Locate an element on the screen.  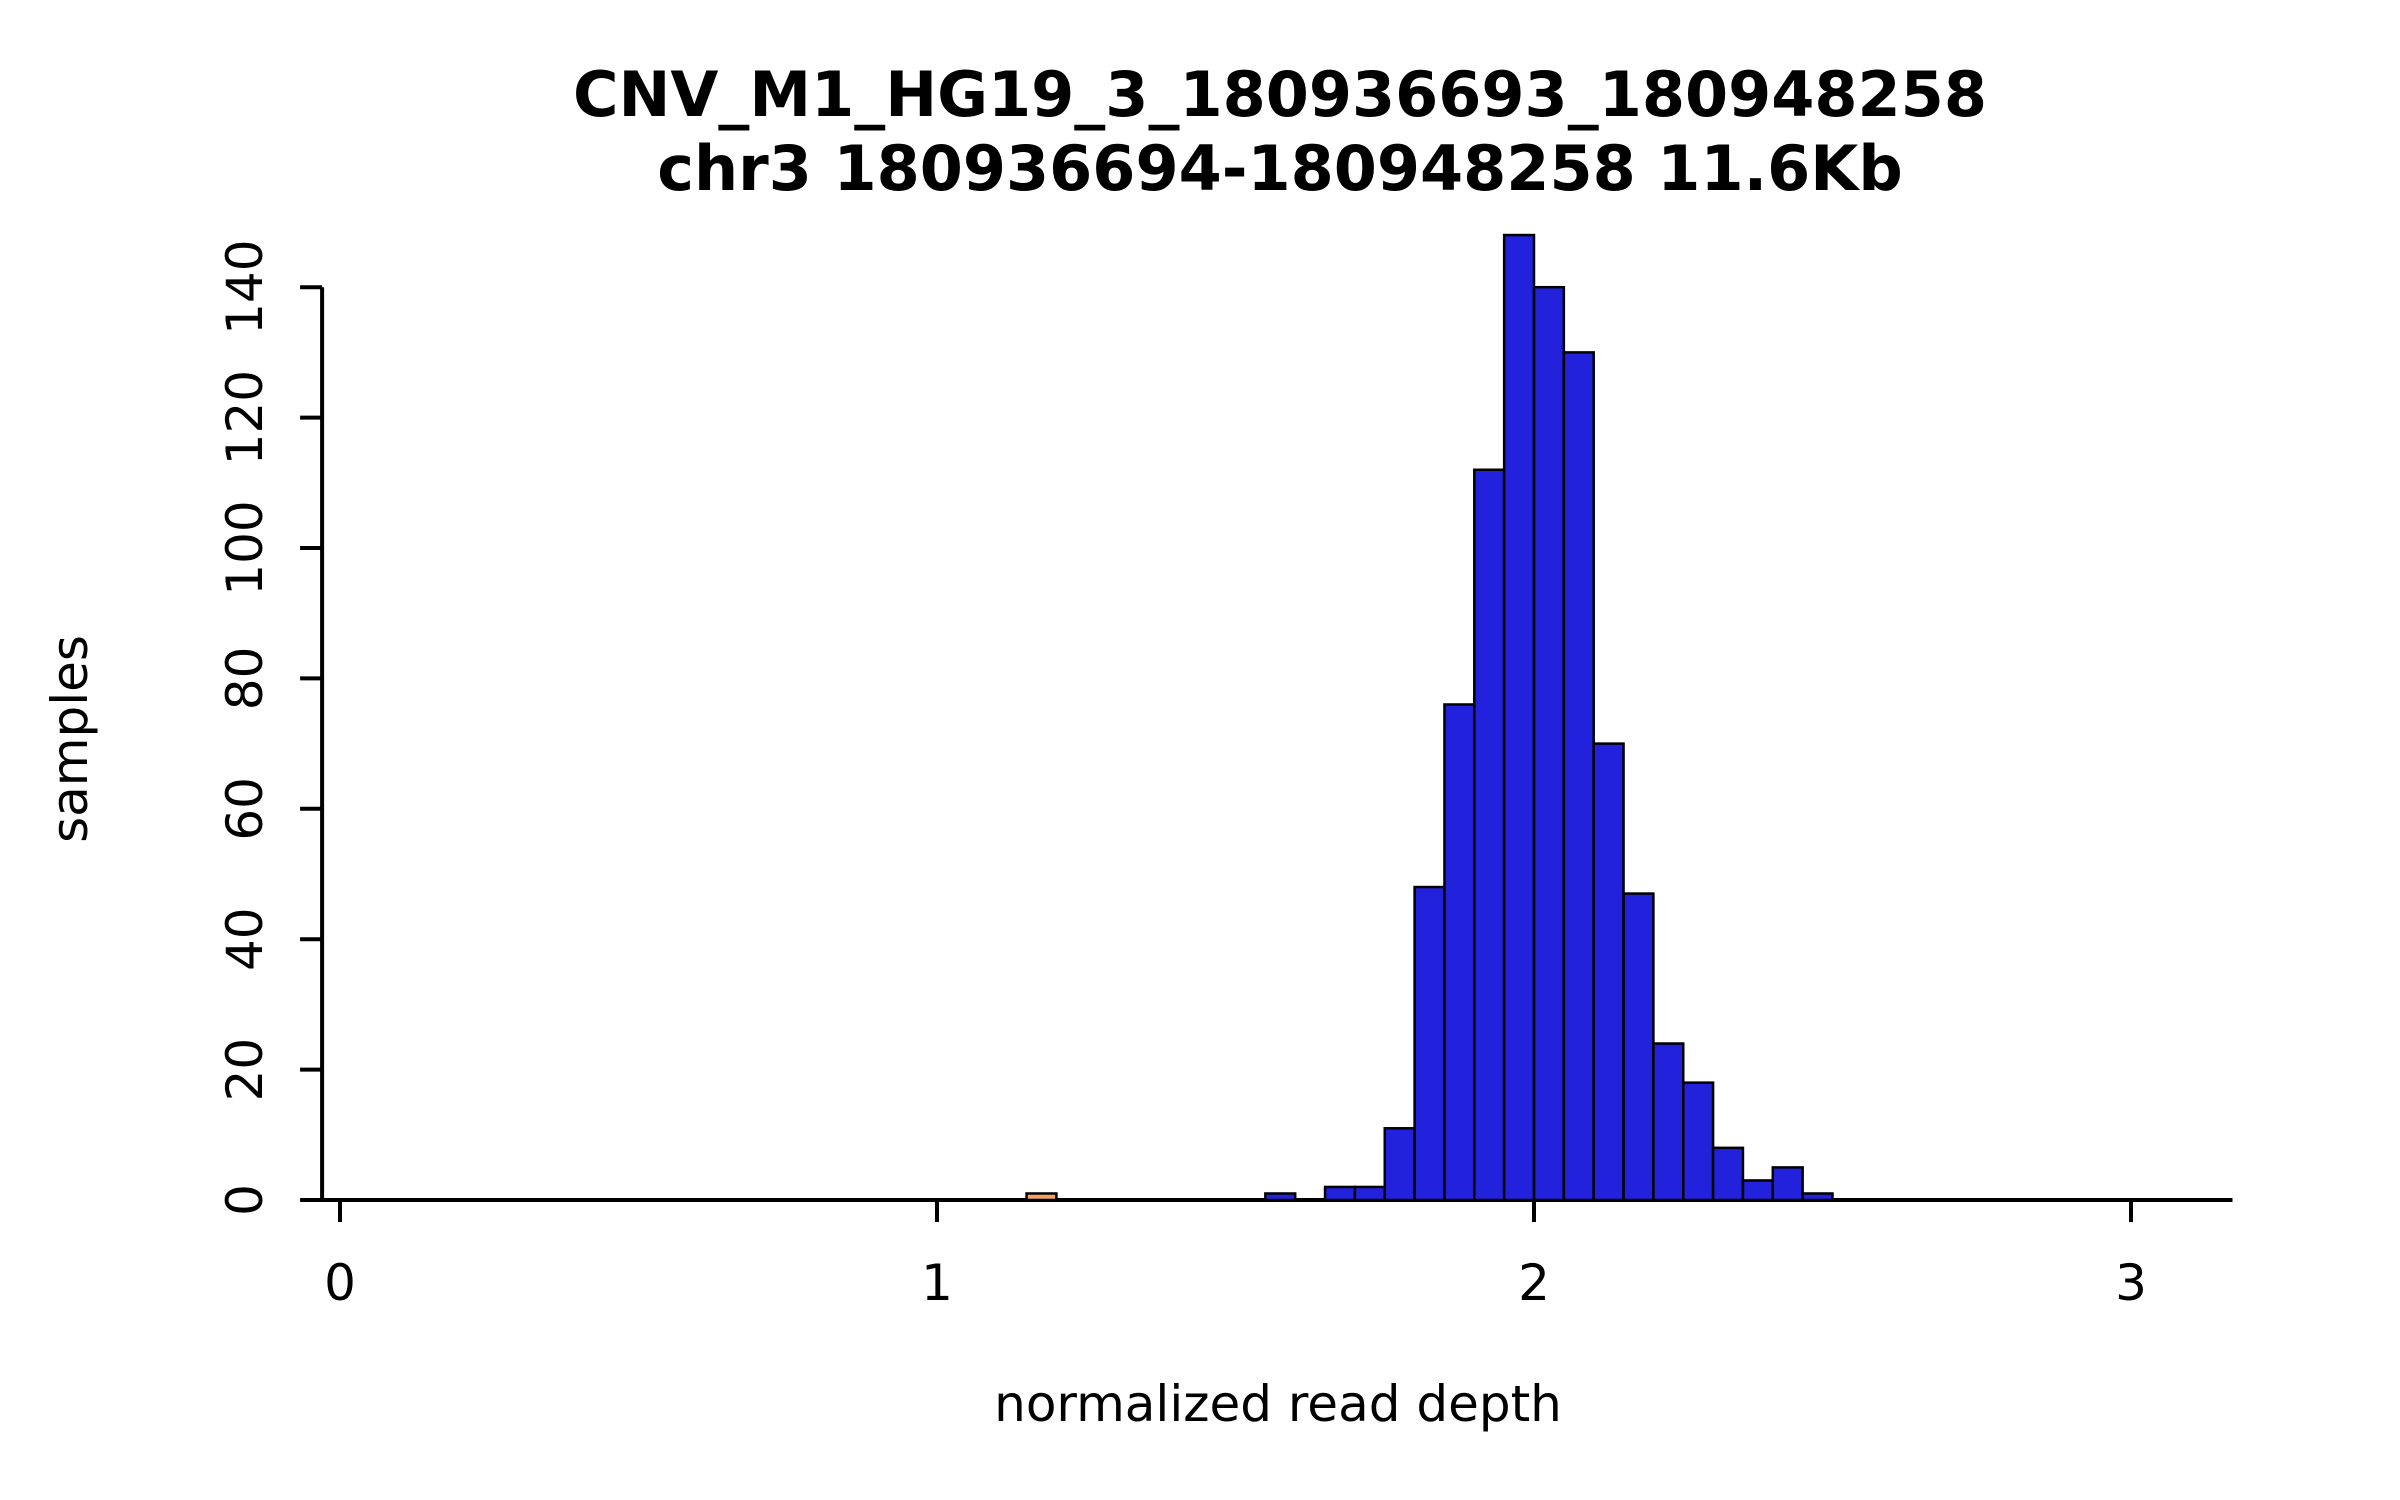
chart-subtitle: chr3 180936694-180948258 11.6Kb is located at coordinates (1280, 168).